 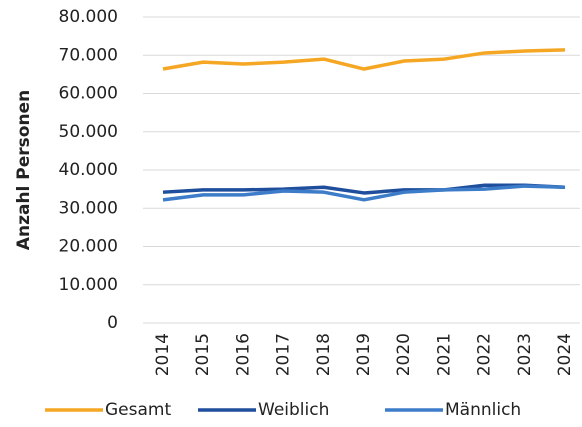 I want to click on x-tick-label: 2021, so click(x=444, y=354).